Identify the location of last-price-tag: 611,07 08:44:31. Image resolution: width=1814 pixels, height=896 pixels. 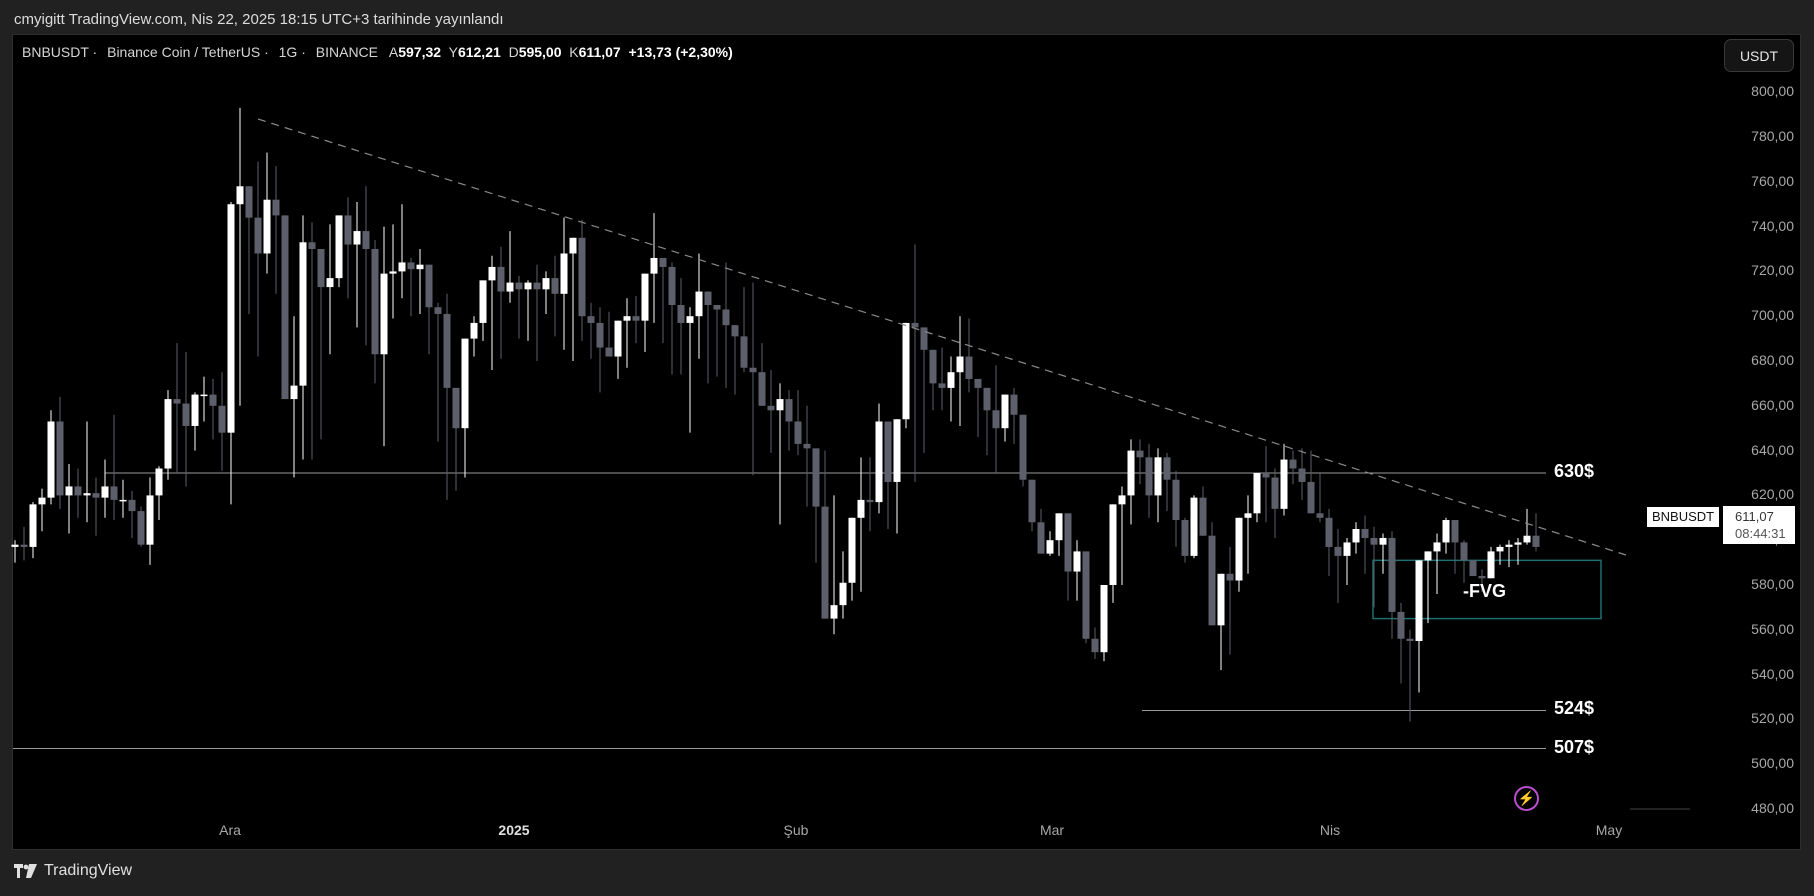
(1759, 525).